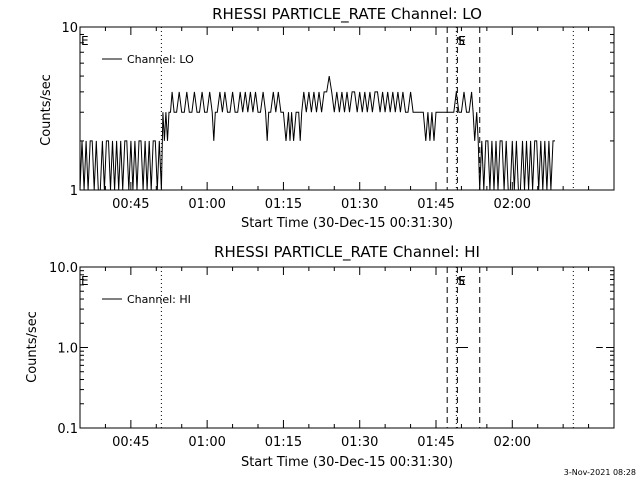 The image size is (640, 480). I want to click on panel-lo-xtick-label: 00:45, so click(130, 204).